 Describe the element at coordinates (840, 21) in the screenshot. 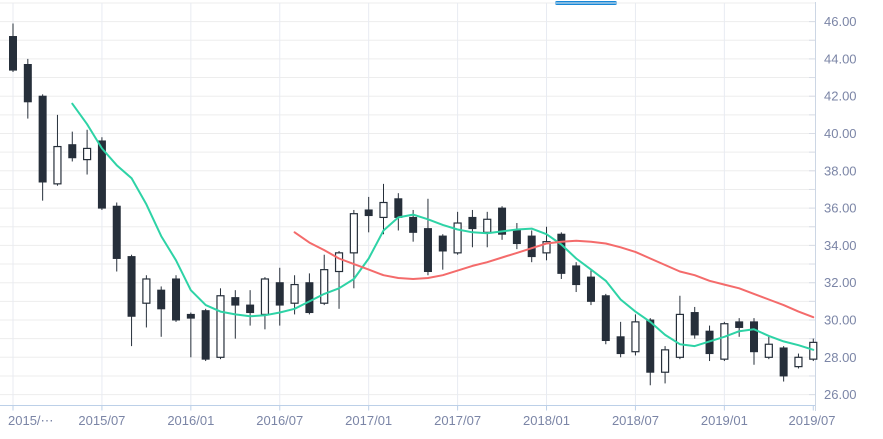

I see `y-axis-label: 46.00` at that location.